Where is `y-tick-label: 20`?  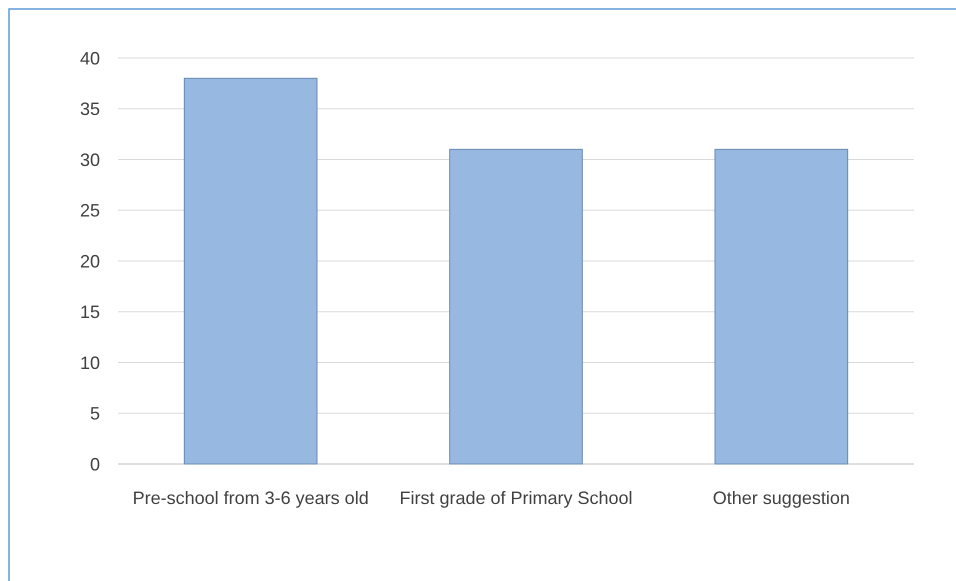
y-tick-label: 20 is located at coordinates (90, 261).